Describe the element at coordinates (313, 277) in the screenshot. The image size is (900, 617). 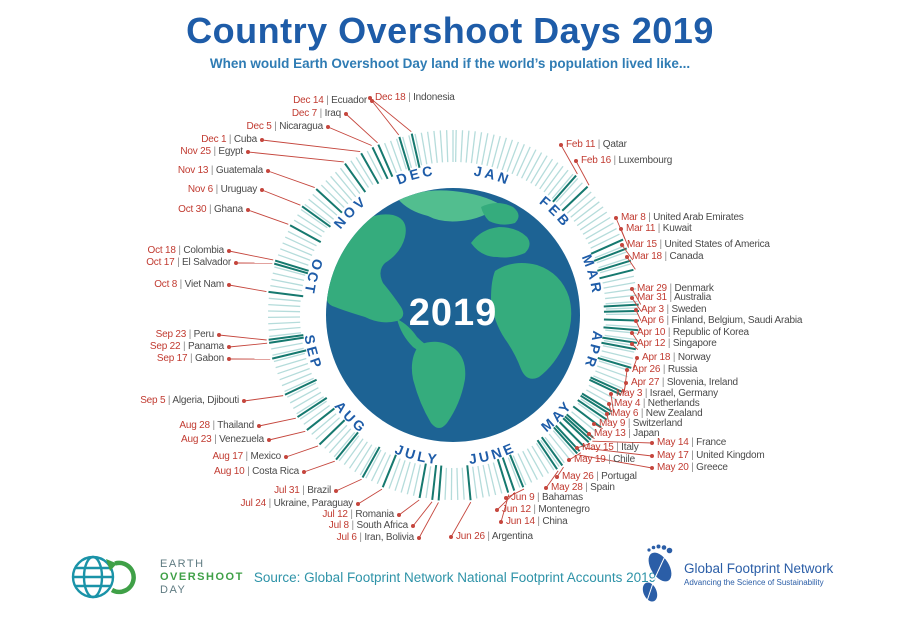
I see `month-label: OCT` at that location.